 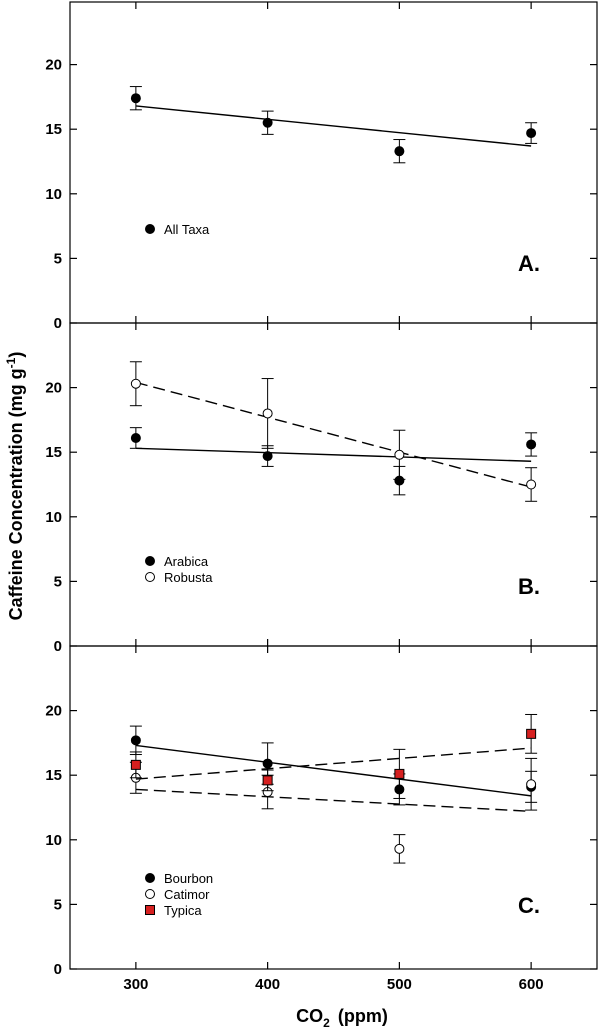 What do you see at coordinates (363, 1016) in the screenshot?
I see `x-axis-title-unit: (ppm)` at bounding box center [363, 1016].